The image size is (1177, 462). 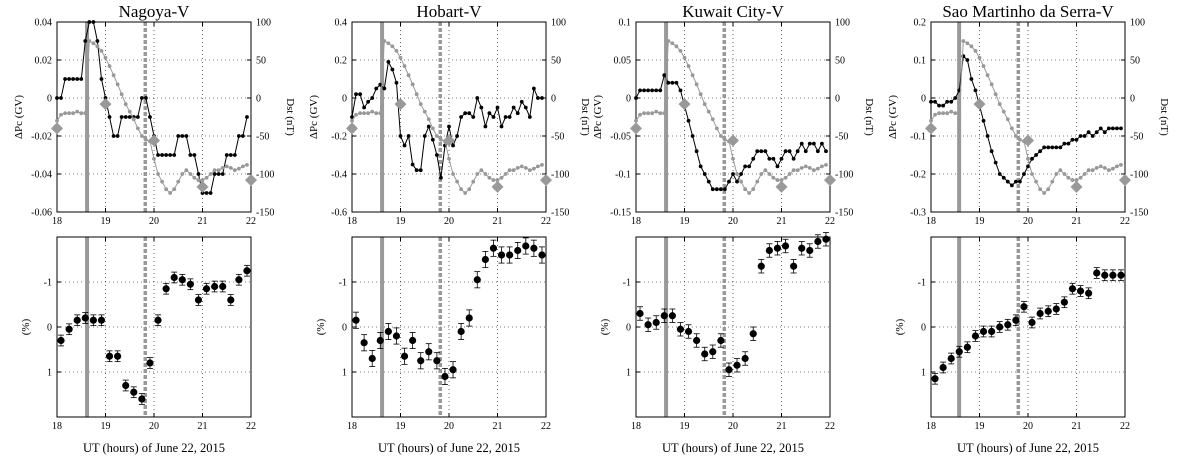 I want to click on x-tick-label: 21, so click(x=498, y=221).